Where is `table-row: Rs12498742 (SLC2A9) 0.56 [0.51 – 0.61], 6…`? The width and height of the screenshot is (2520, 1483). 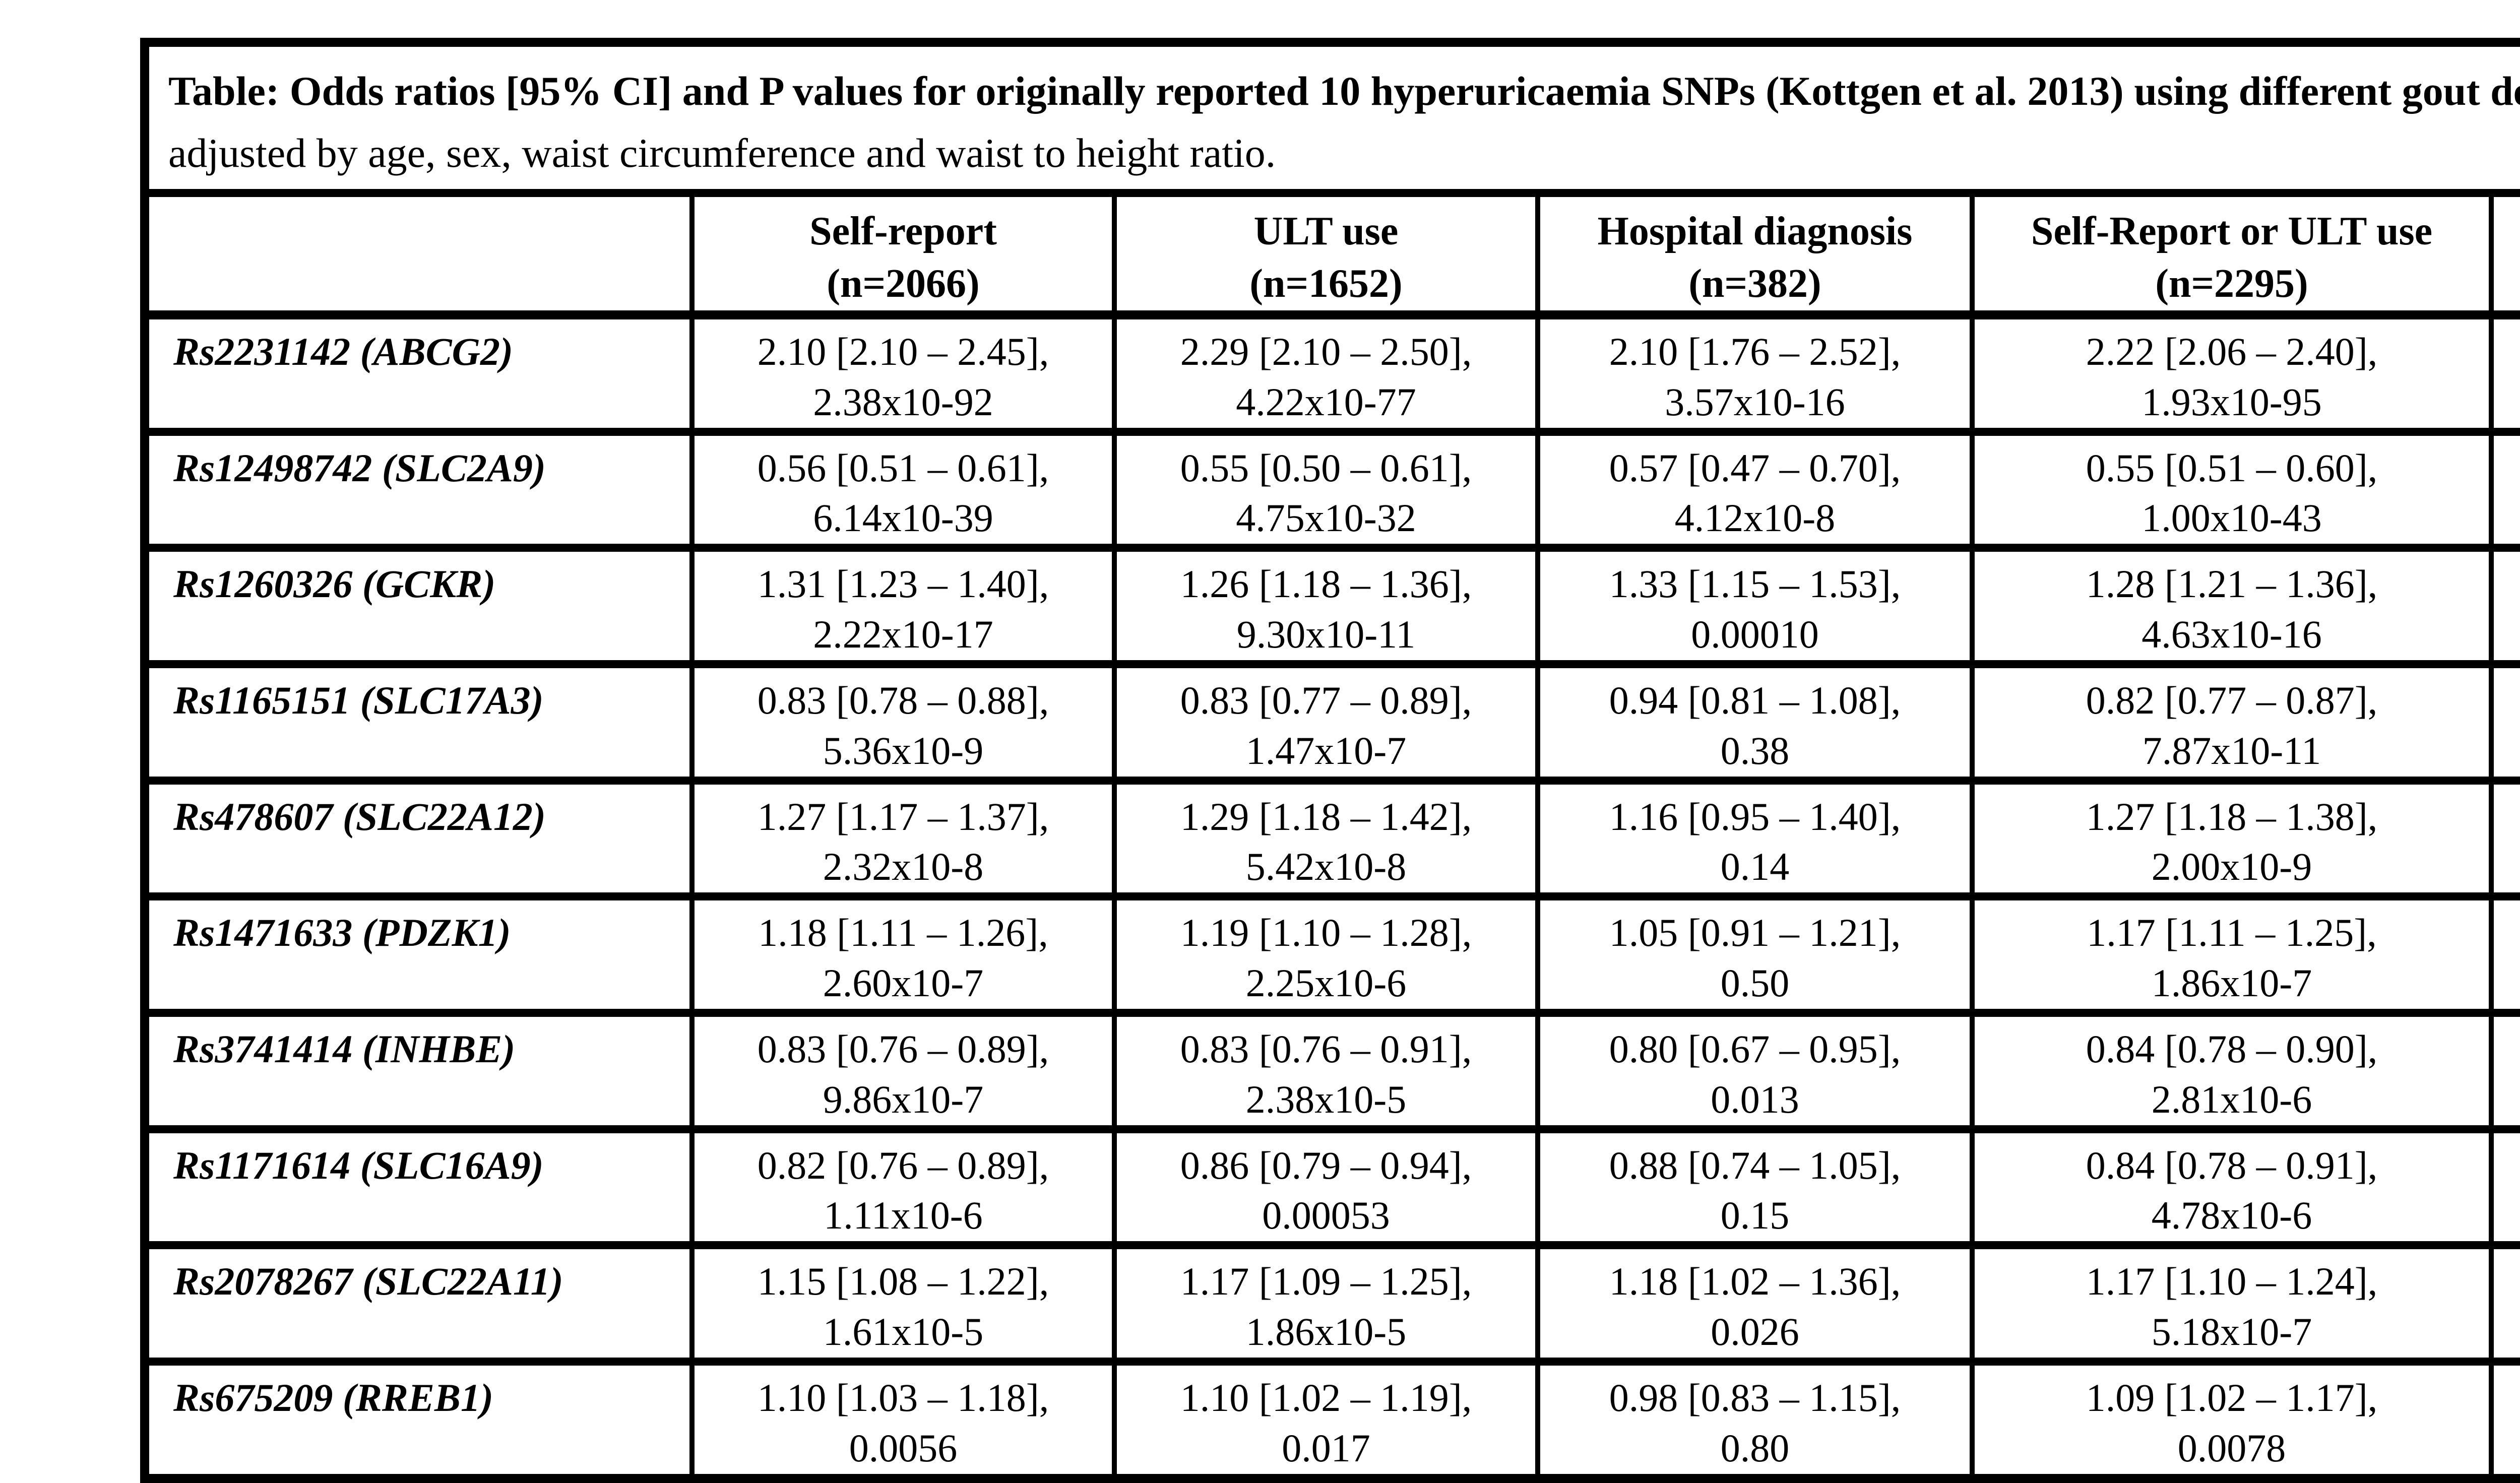 table-row: Rs12498742 (SLC2A9) 0.56 [0.51 – 0.61], 6… is located at coordinates (1331, 489).